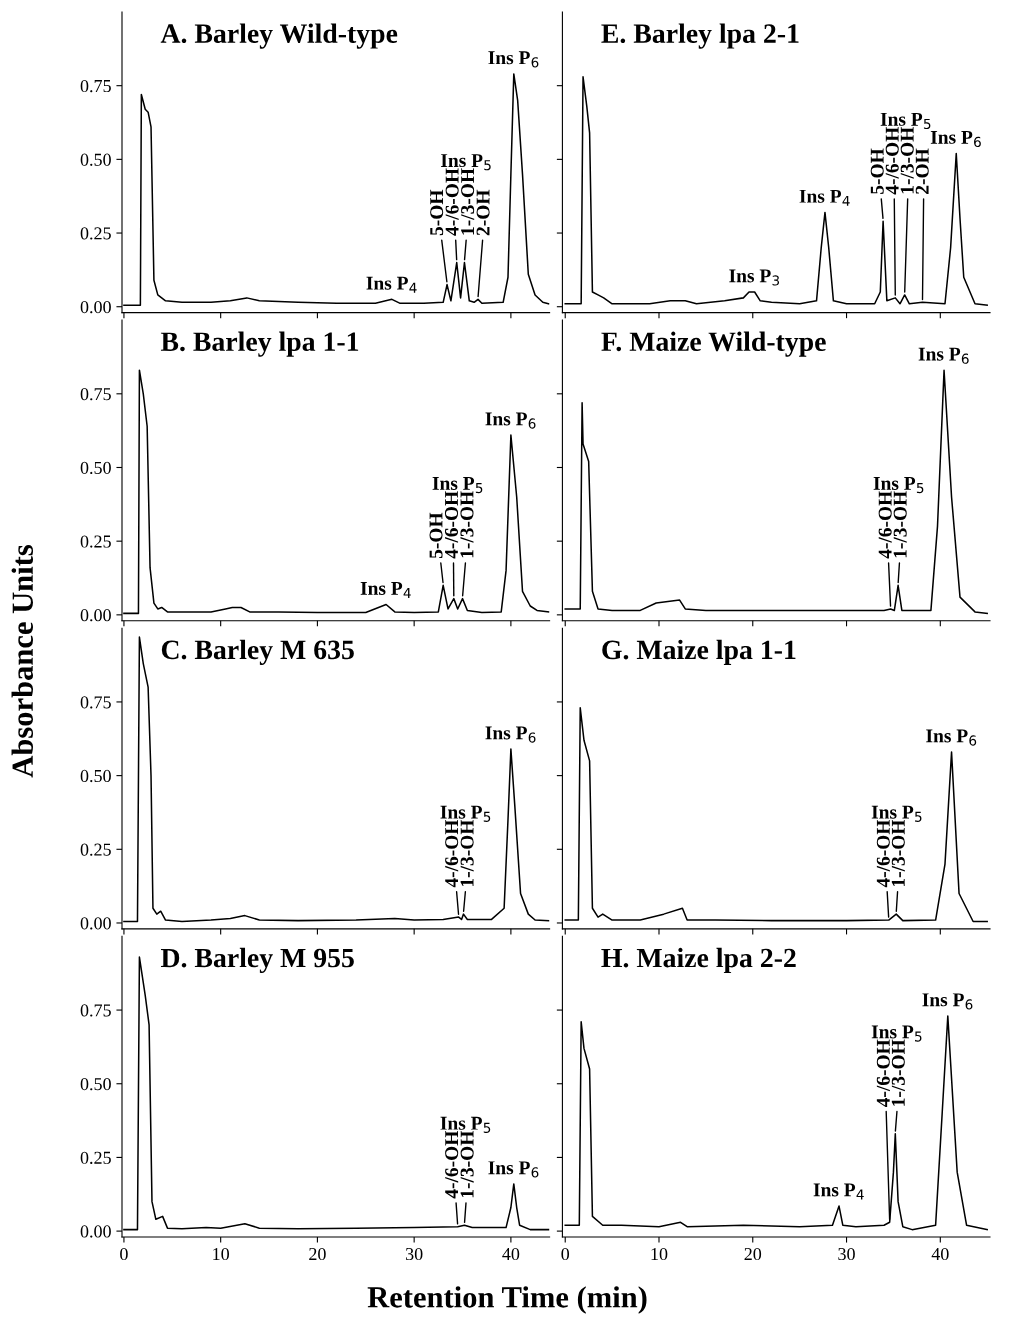 The image size is (1015, 1322). I want to click on chart-title: A. Barley Wild-type, so click(279, 36).